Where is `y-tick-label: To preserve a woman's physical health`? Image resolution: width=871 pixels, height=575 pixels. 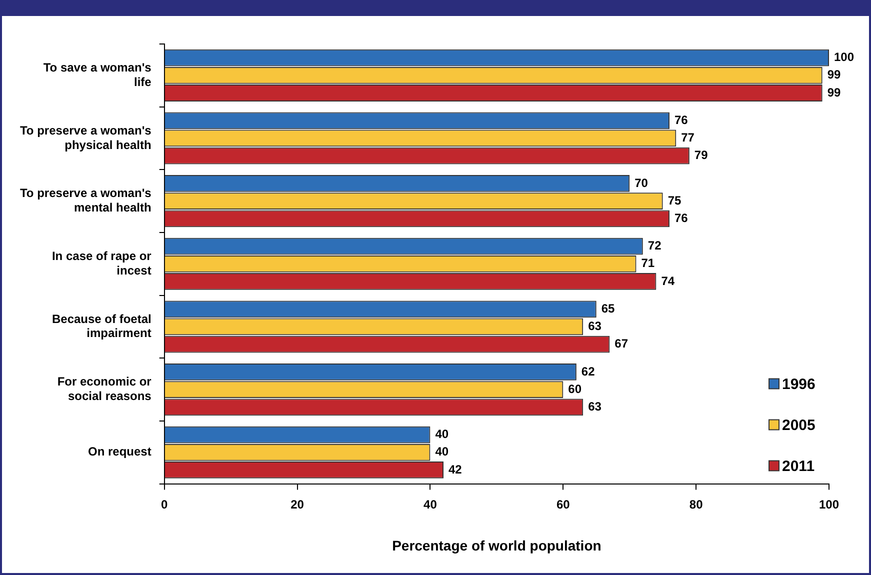 y-tick-label: To preserve a woman's physical health is located at coordinates (86, 137).